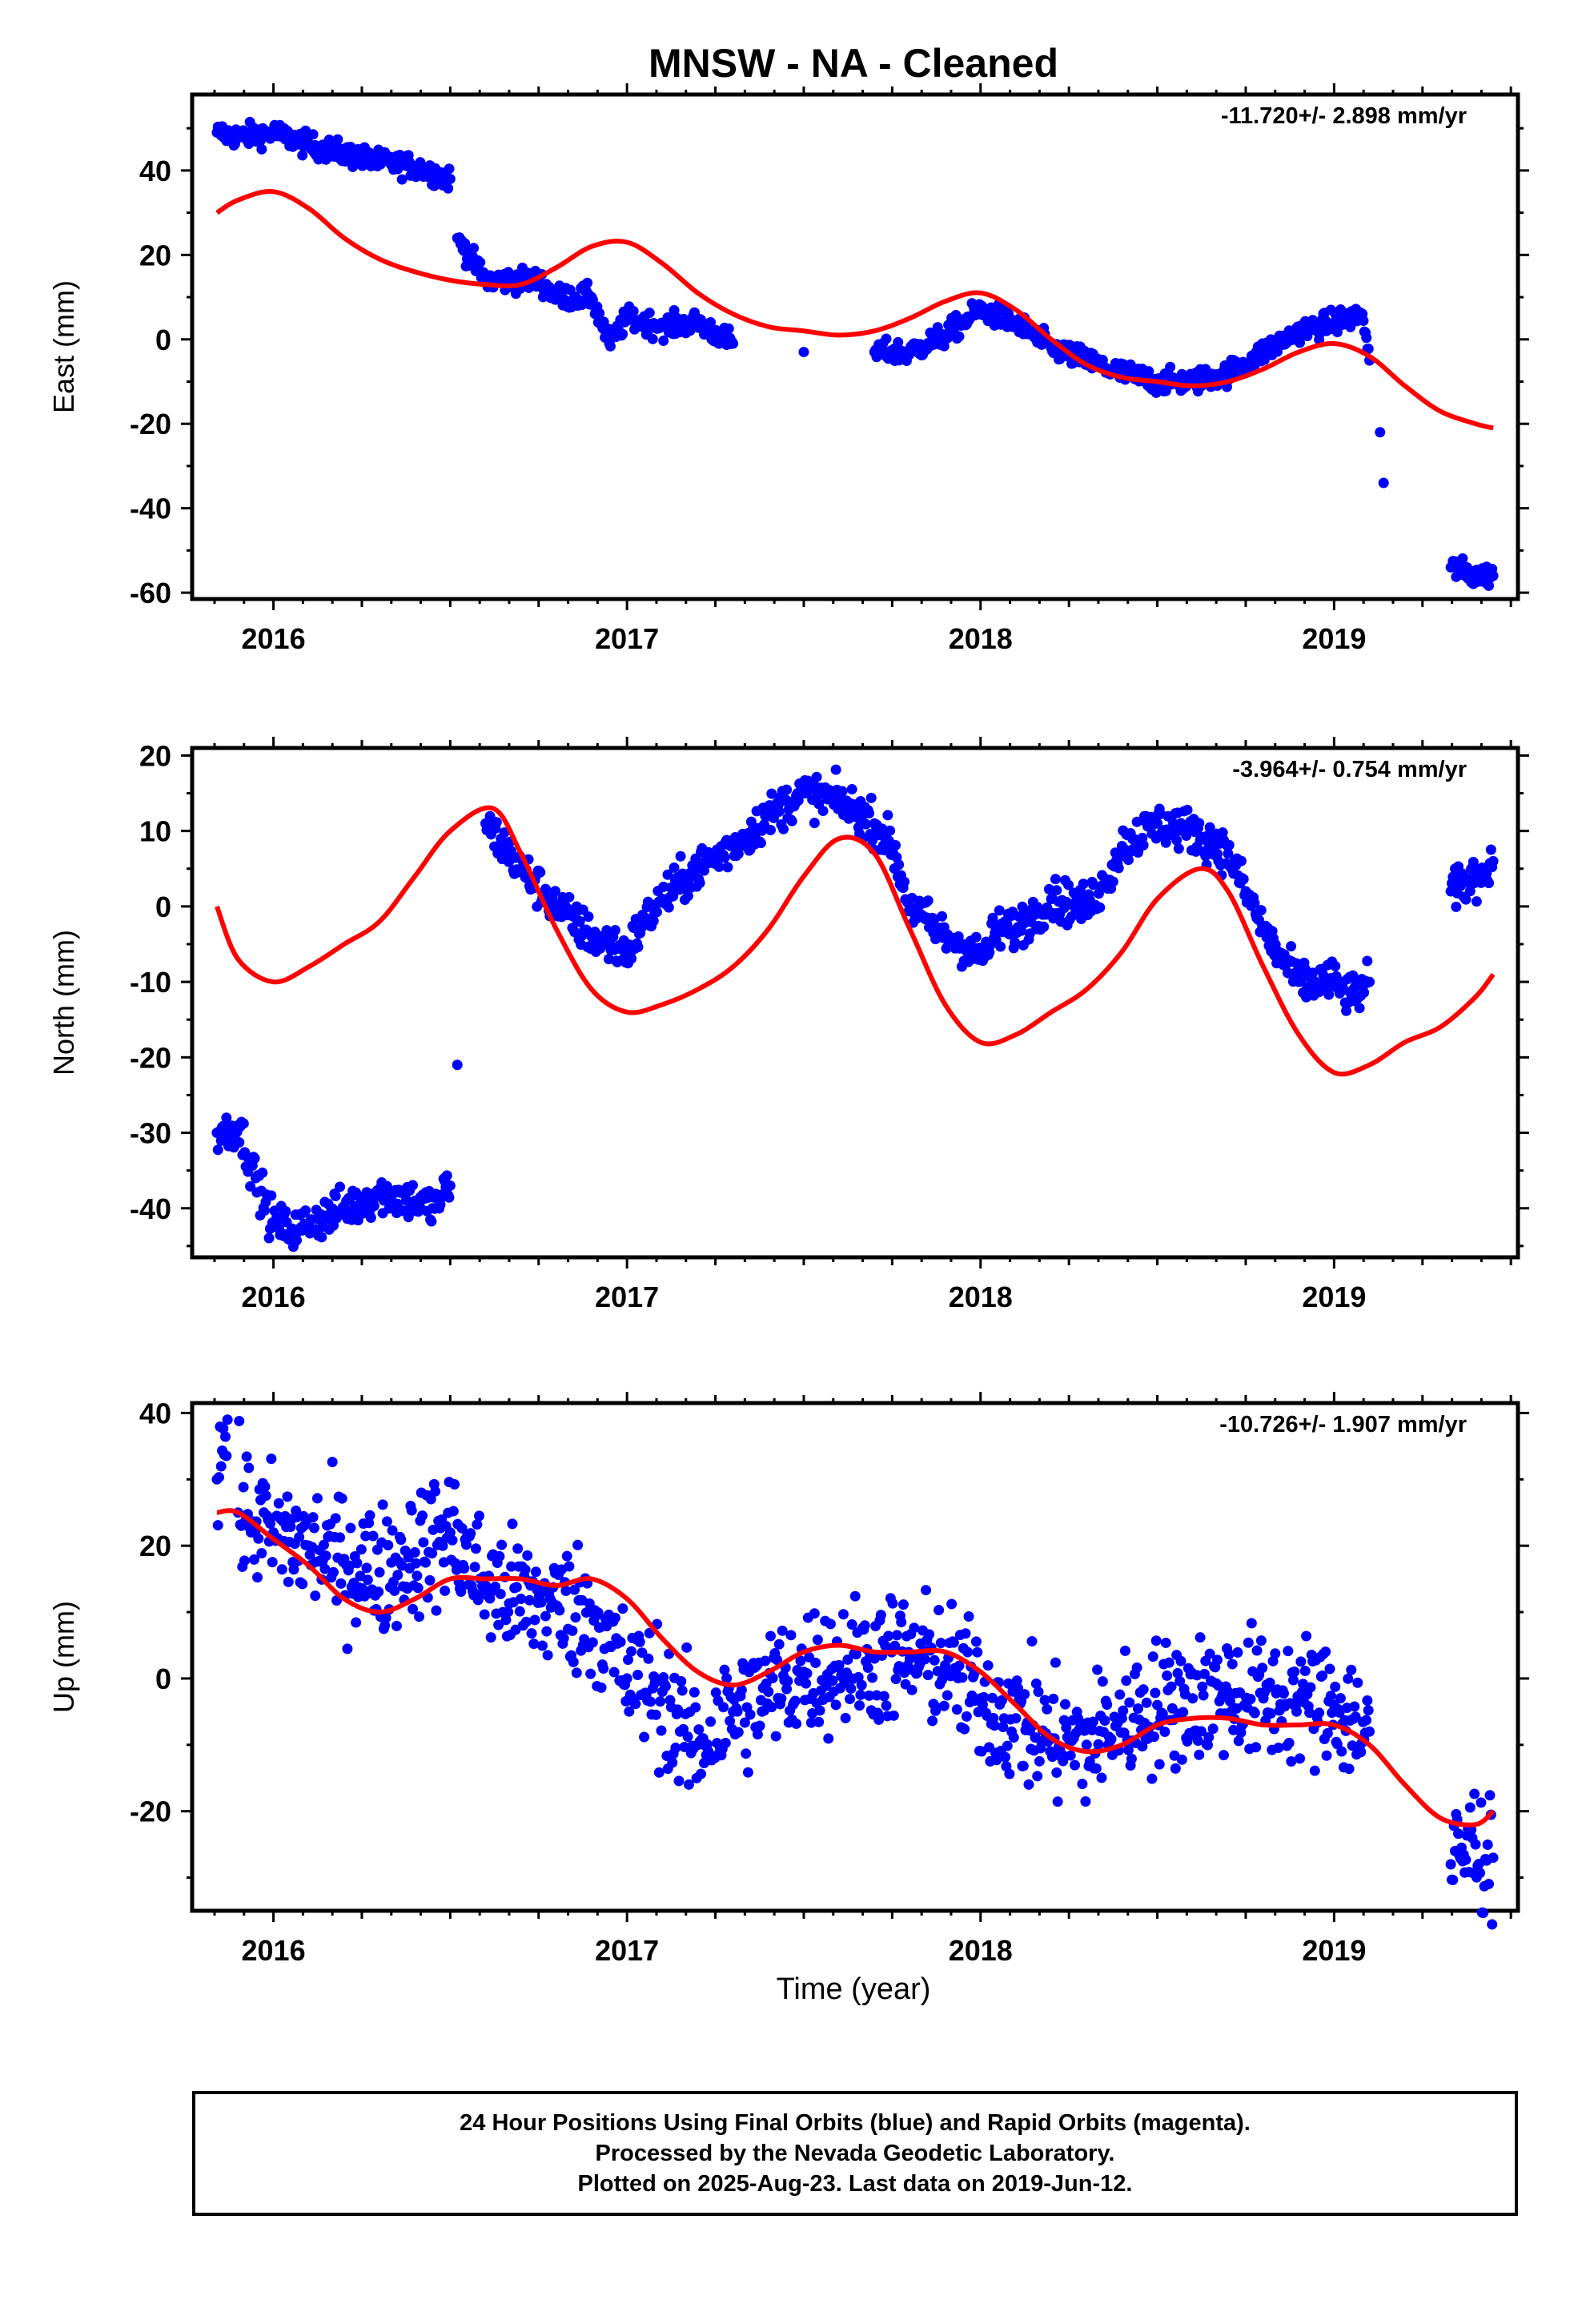  I want to click on x-tick-label: 2016, so click(274, 1297).